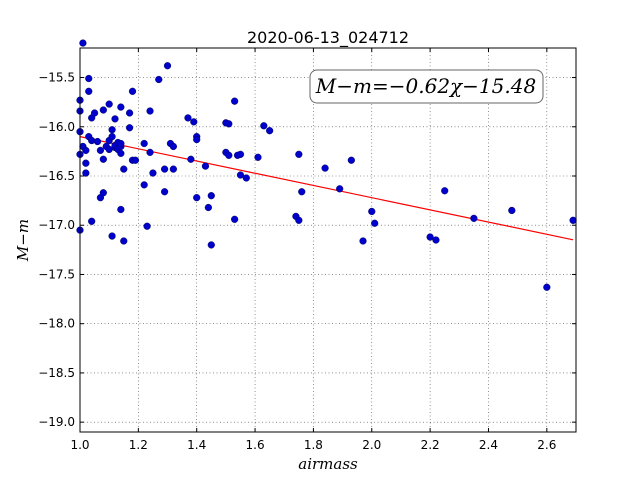 This screenshot has width=640, height=480. Describe the element at coordinates (79, 445) in the screenshot. I see `x-tick-label: 1.0` at that location.